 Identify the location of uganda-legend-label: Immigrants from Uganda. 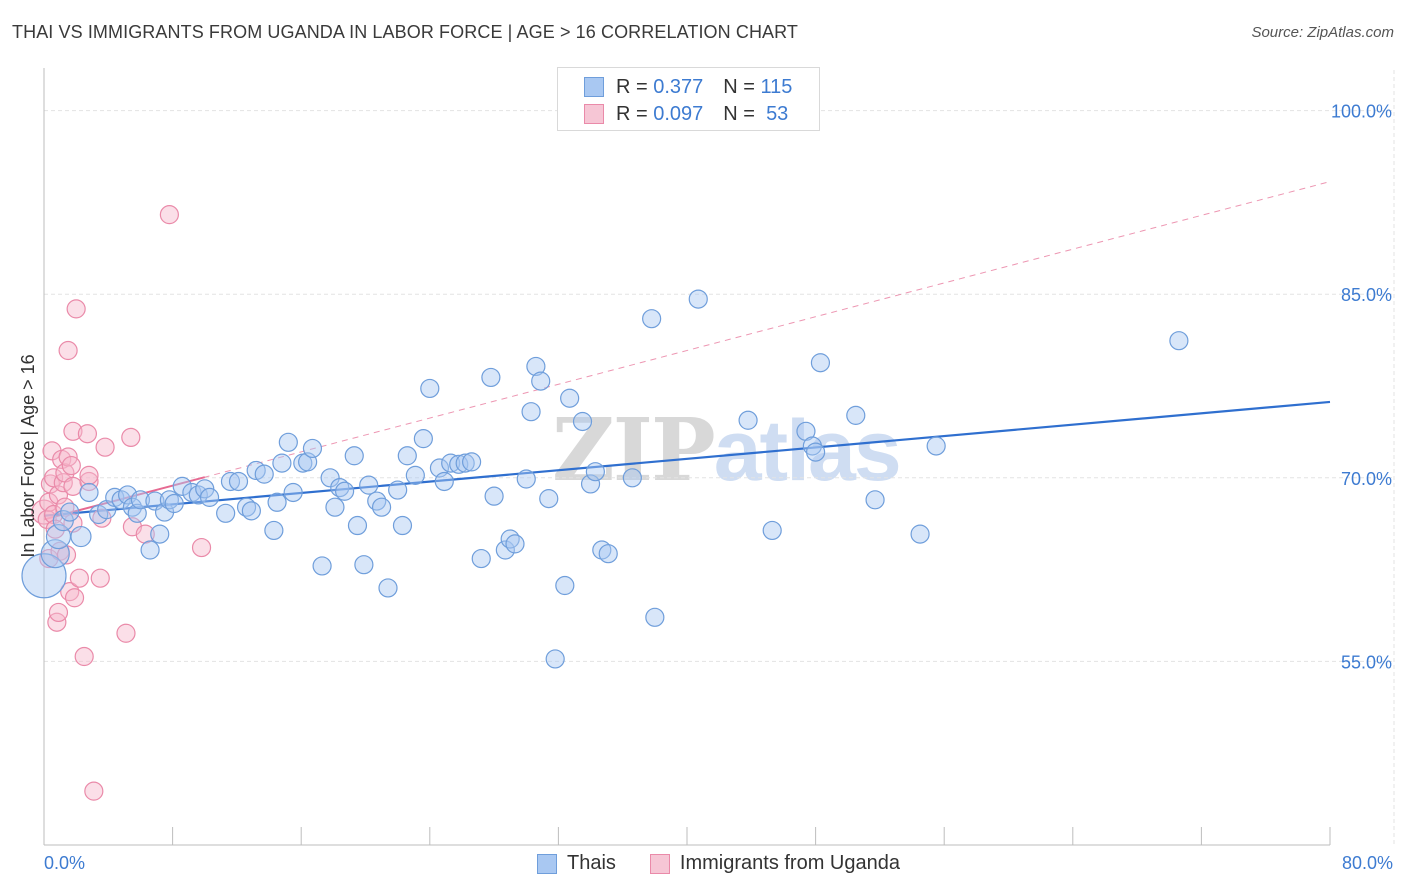
(789, 863).